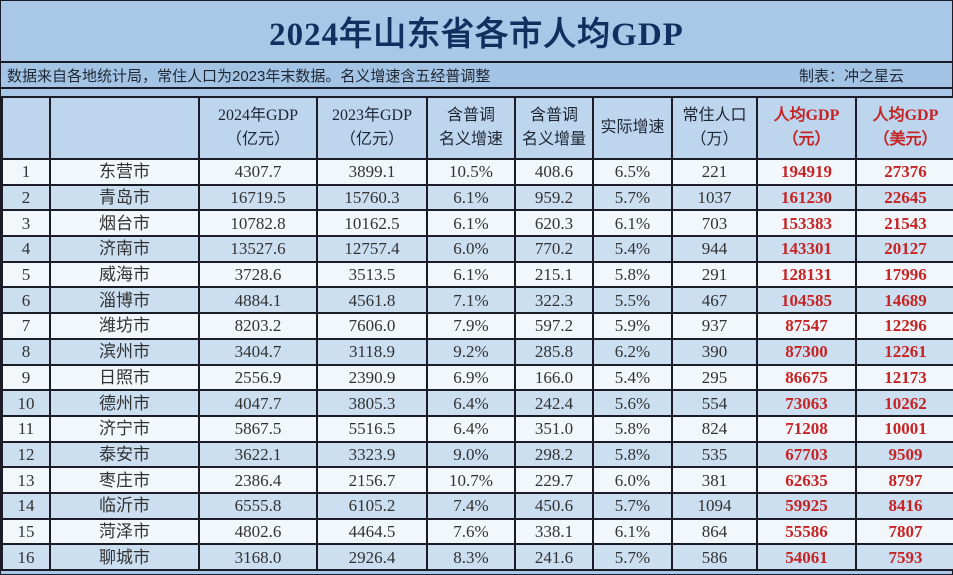 The height and width of the screenshot is (575, 953). Describe the element at coordinates (554, 428) in the screenshot. I see `nominal-increase-cell: 351.0` at that location.